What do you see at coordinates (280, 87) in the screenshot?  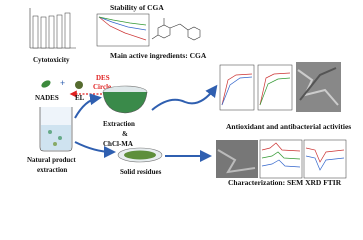 I see `activity-thumbnails` at bounding box center [280, 87].